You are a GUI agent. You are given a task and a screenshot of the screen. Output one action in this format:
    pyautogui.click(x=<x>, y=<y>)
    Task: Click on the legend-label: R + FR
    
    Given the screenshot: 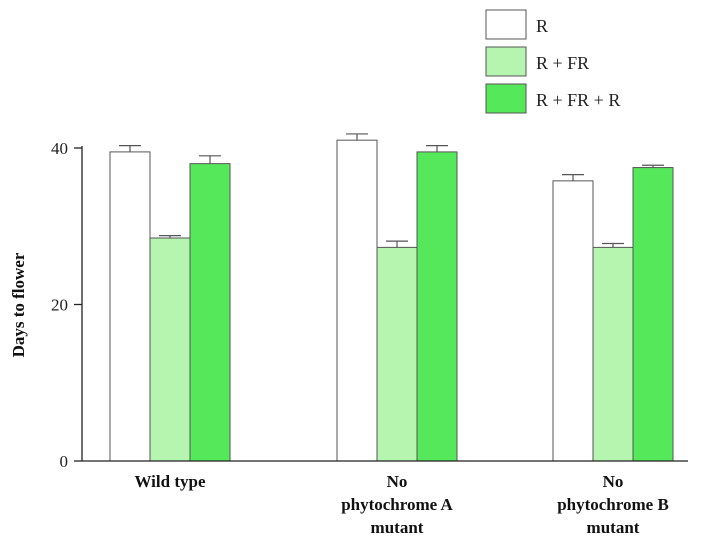 What is the action you would take?
    pyautogui.click(x=562, y=63)
    